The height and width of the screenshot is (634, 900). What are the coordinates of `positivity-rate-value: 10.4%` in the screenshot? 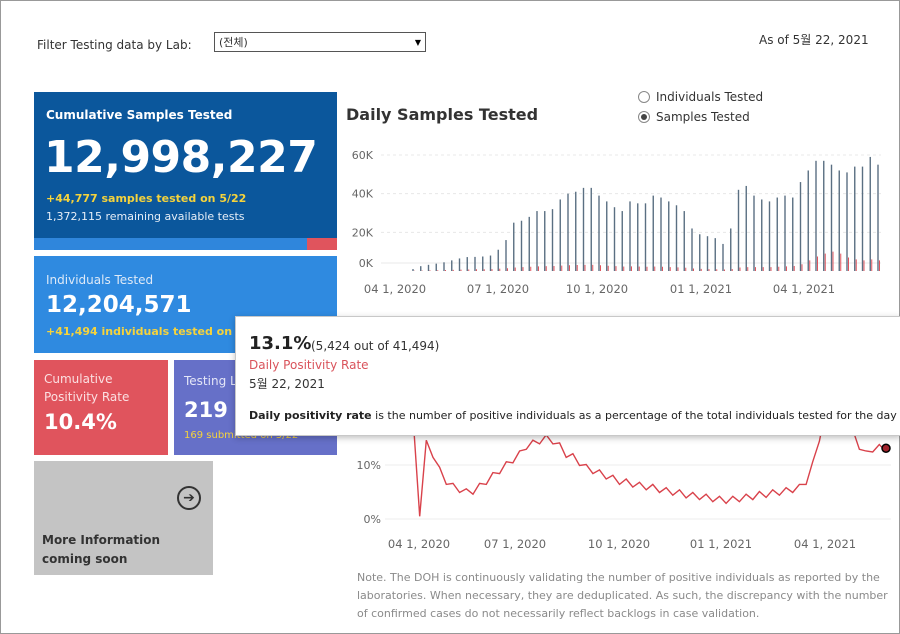 It's located at (80, 422).